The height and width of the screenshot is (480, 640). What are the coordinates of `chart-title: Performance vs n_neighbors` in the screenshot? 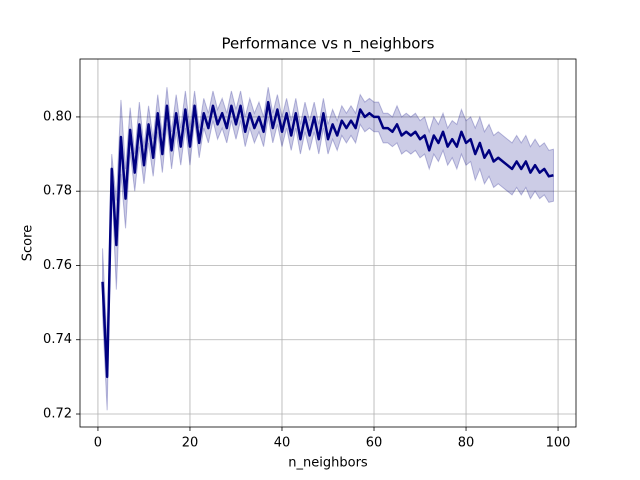 It's located at (328, 44).